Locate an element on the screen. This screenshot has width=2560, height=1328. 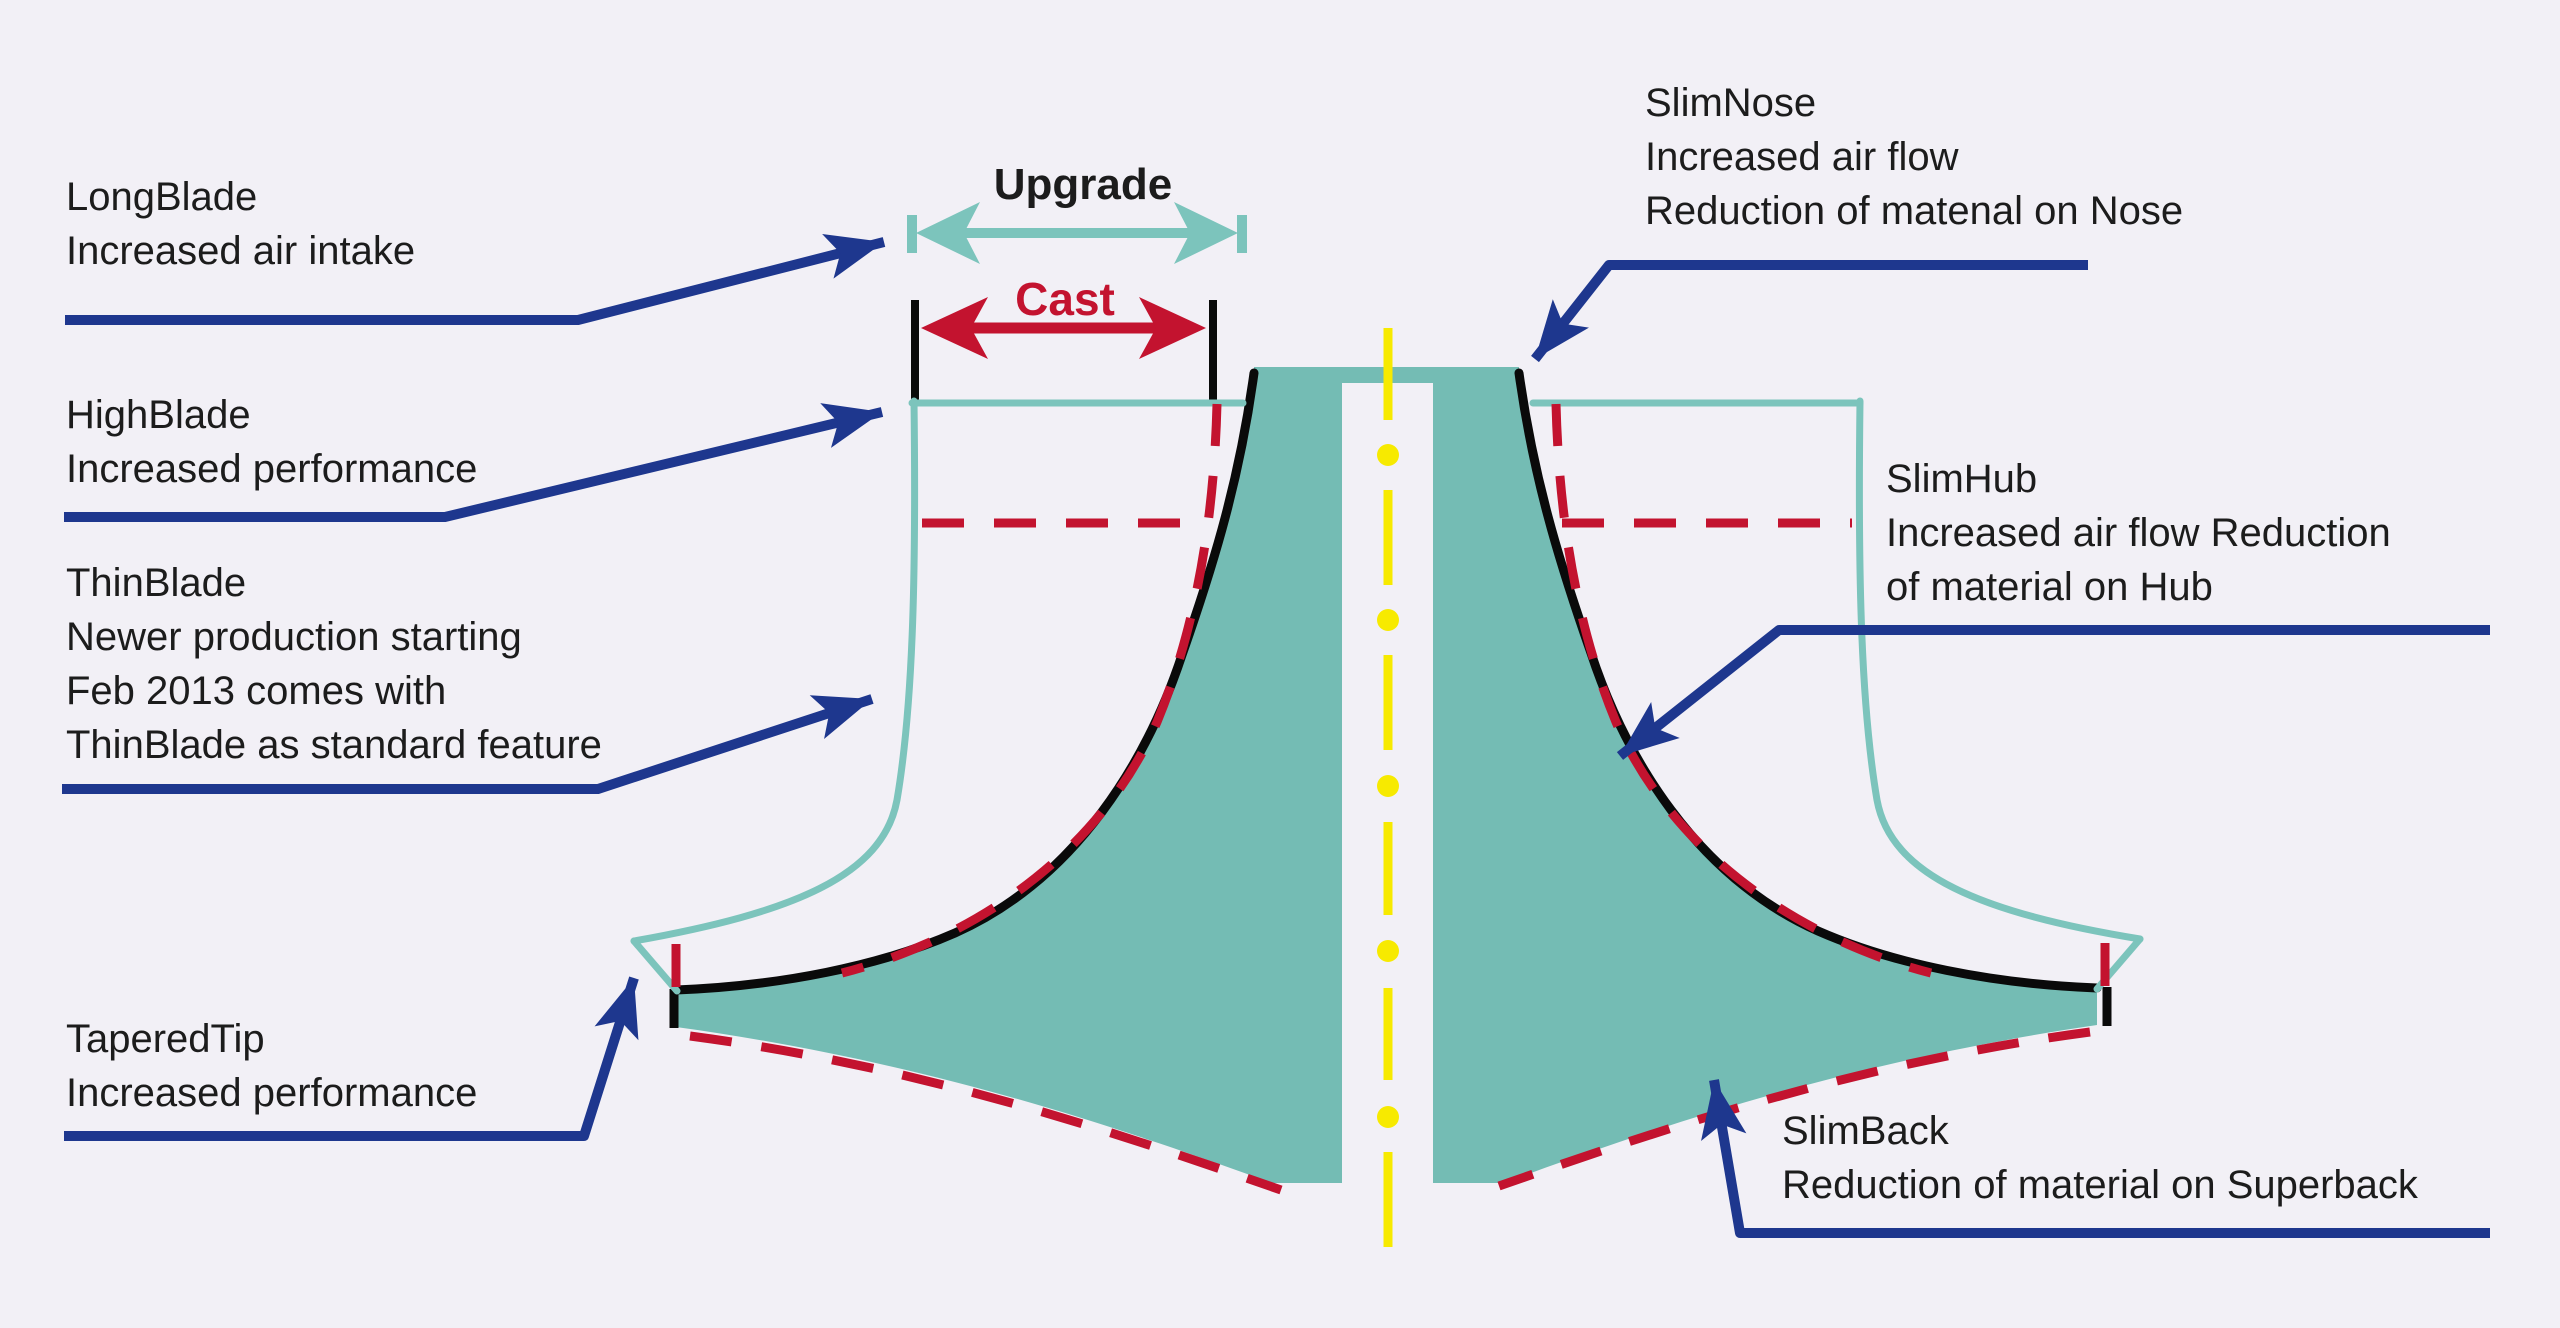
blade-shroud-left is located at coordinates (774, 671).